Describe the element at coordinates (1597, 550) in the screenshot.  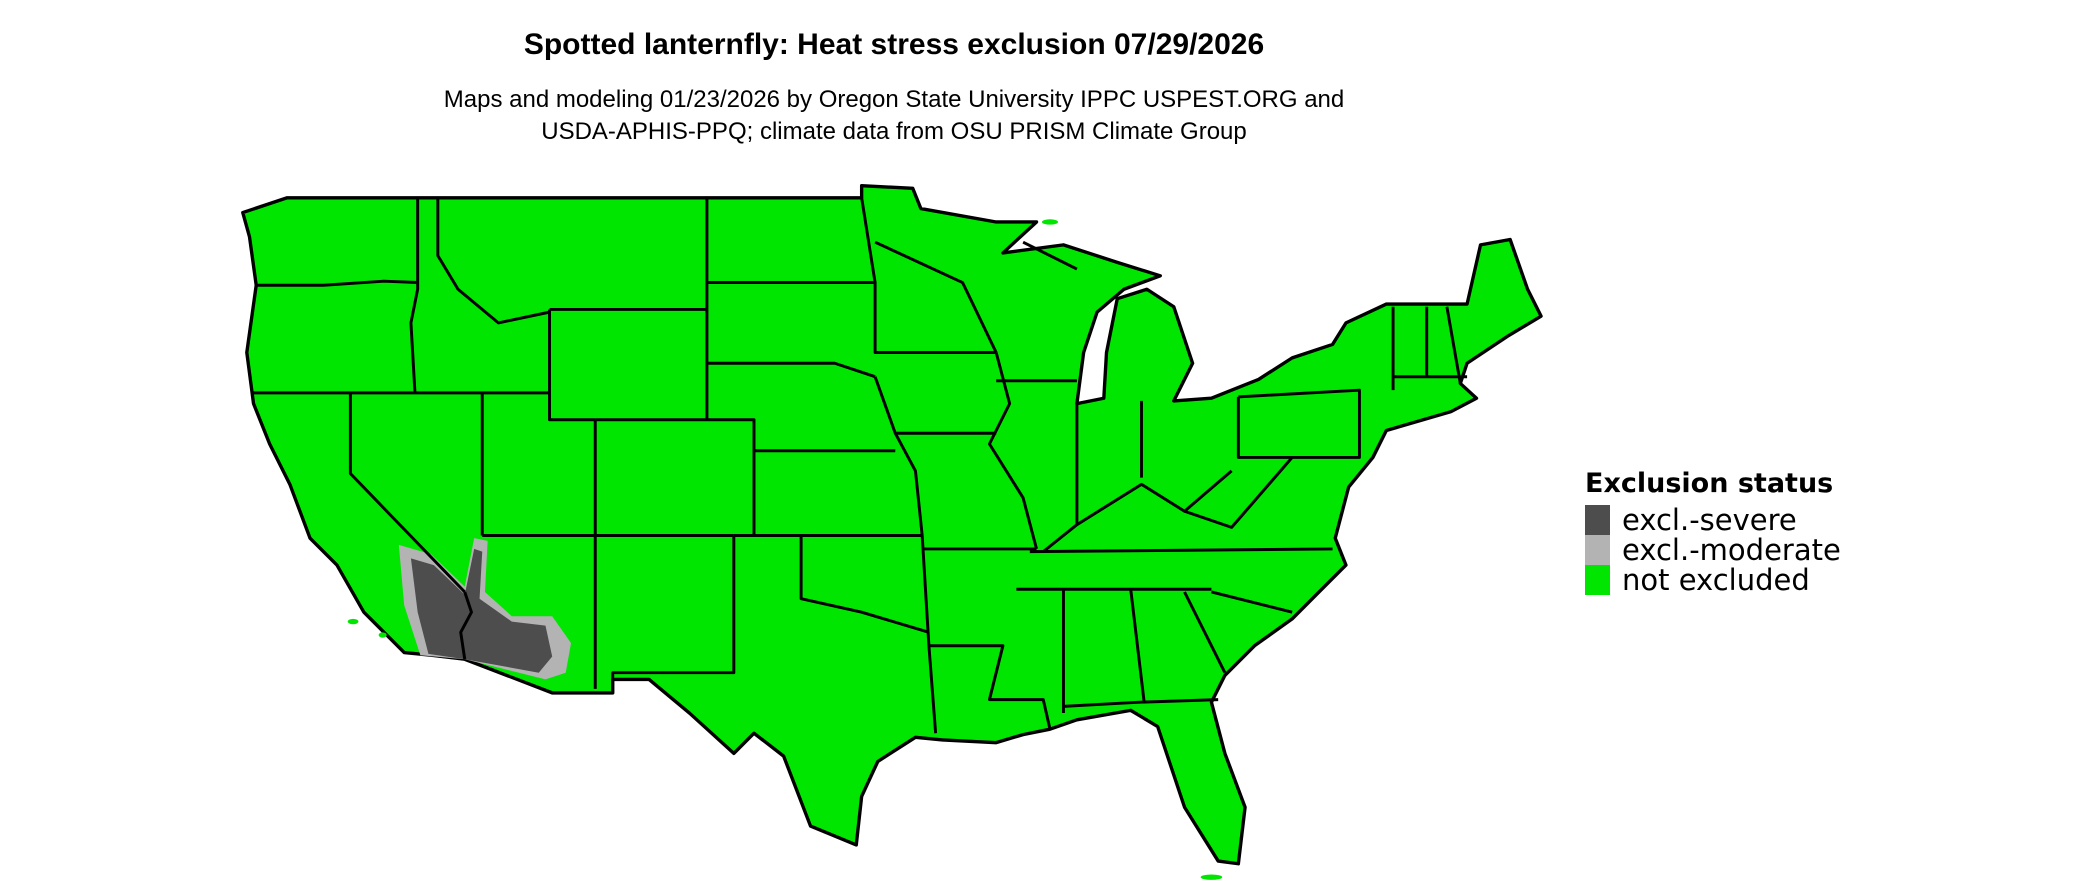
I see `legend-swatch-moderate` at that location.